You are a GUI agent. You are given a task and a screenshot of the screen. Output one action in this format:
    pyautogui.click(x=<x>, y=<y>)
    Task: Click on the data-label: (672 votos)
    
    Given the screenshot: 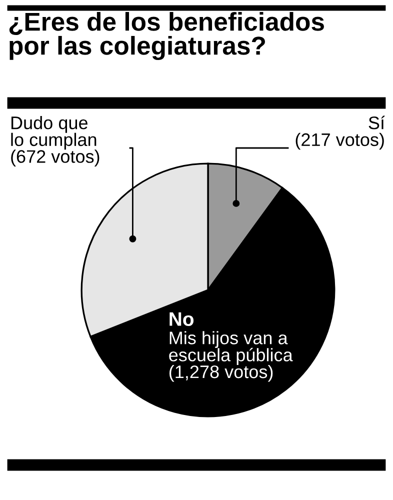 What is the action you would take?
    pyautogui.click(x=55, y=158)
    